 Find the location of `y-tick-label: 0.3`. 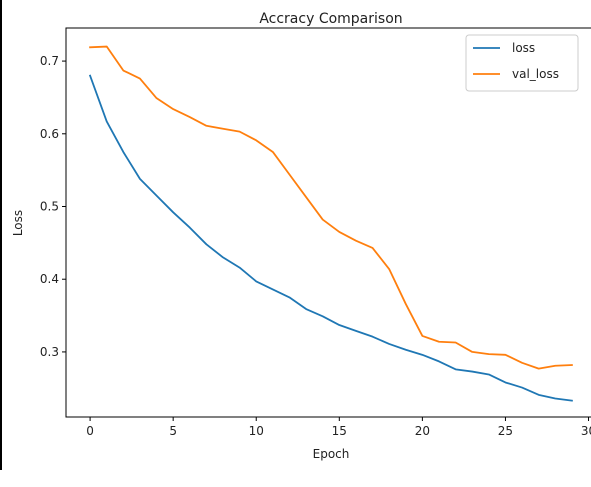

y-tick-label: 0.3 is located at coordinates (49, 352).